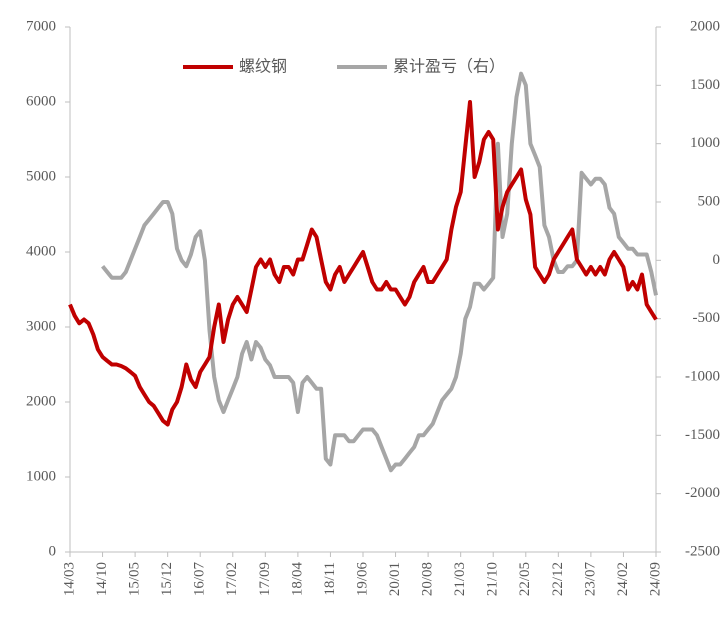 The image size is (726, 621). What do you see at coordinates (460, 579) in the screenshot?
I see `x-tick-label: 21/03` at bounding box center [460, 579].